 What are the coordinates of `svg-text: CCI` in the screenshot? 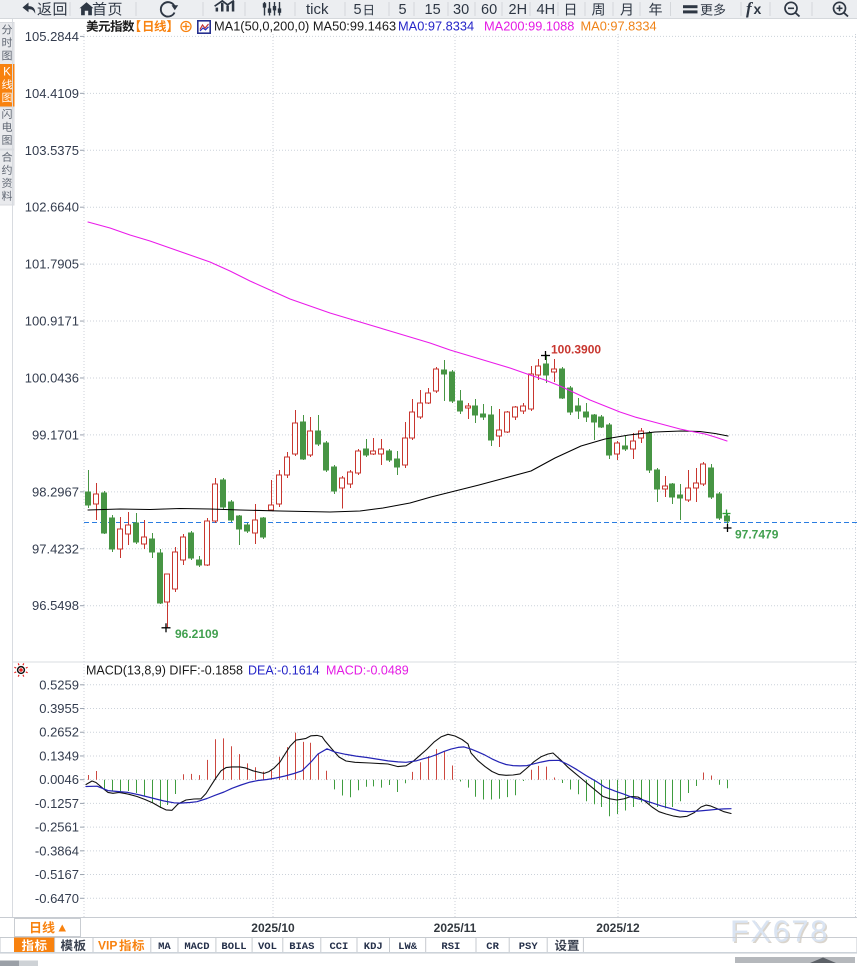 It's located at (338, 947).